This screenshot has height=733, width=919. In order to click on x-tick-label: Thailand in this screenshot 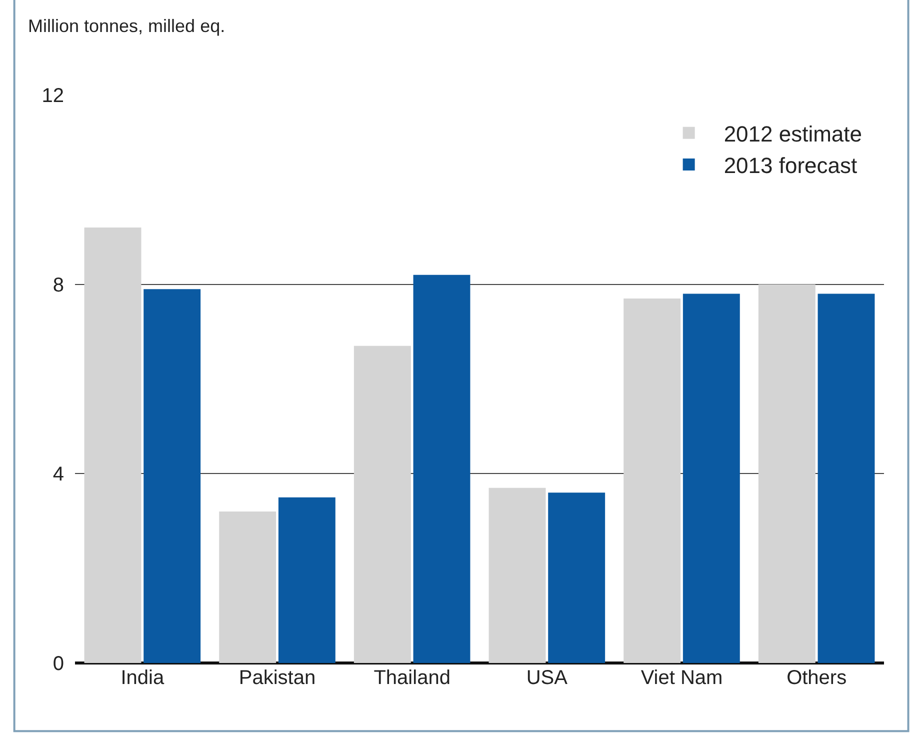, I will do `click(412, 678)`.